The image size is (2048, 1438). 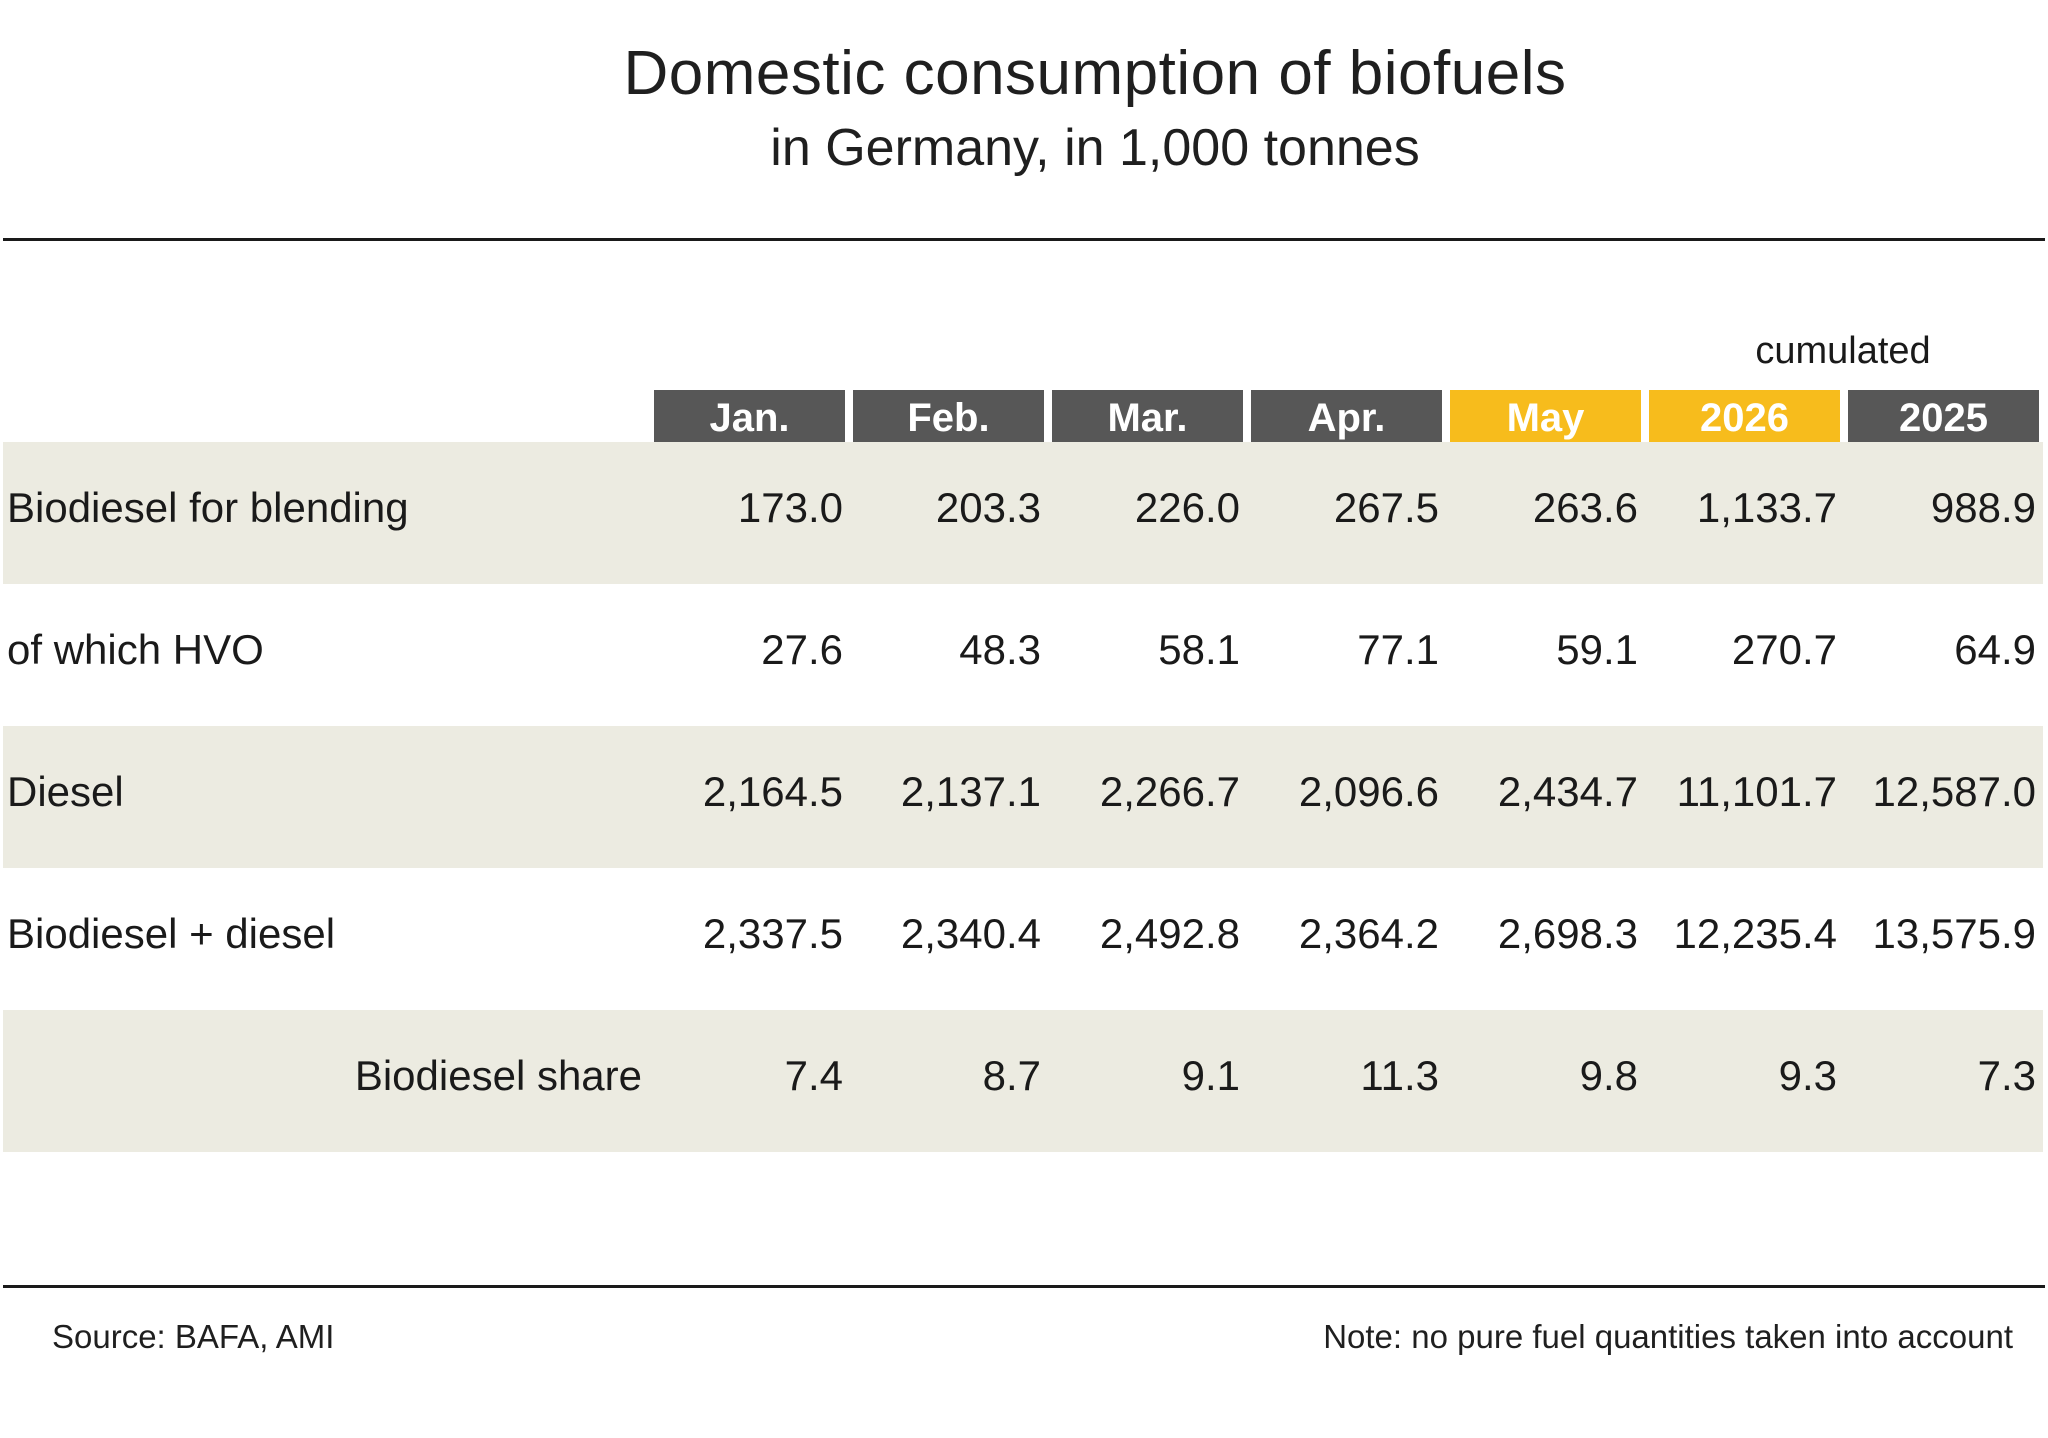 I want to click on table-cell: 2,434.7, so click(x=1567, y=791).